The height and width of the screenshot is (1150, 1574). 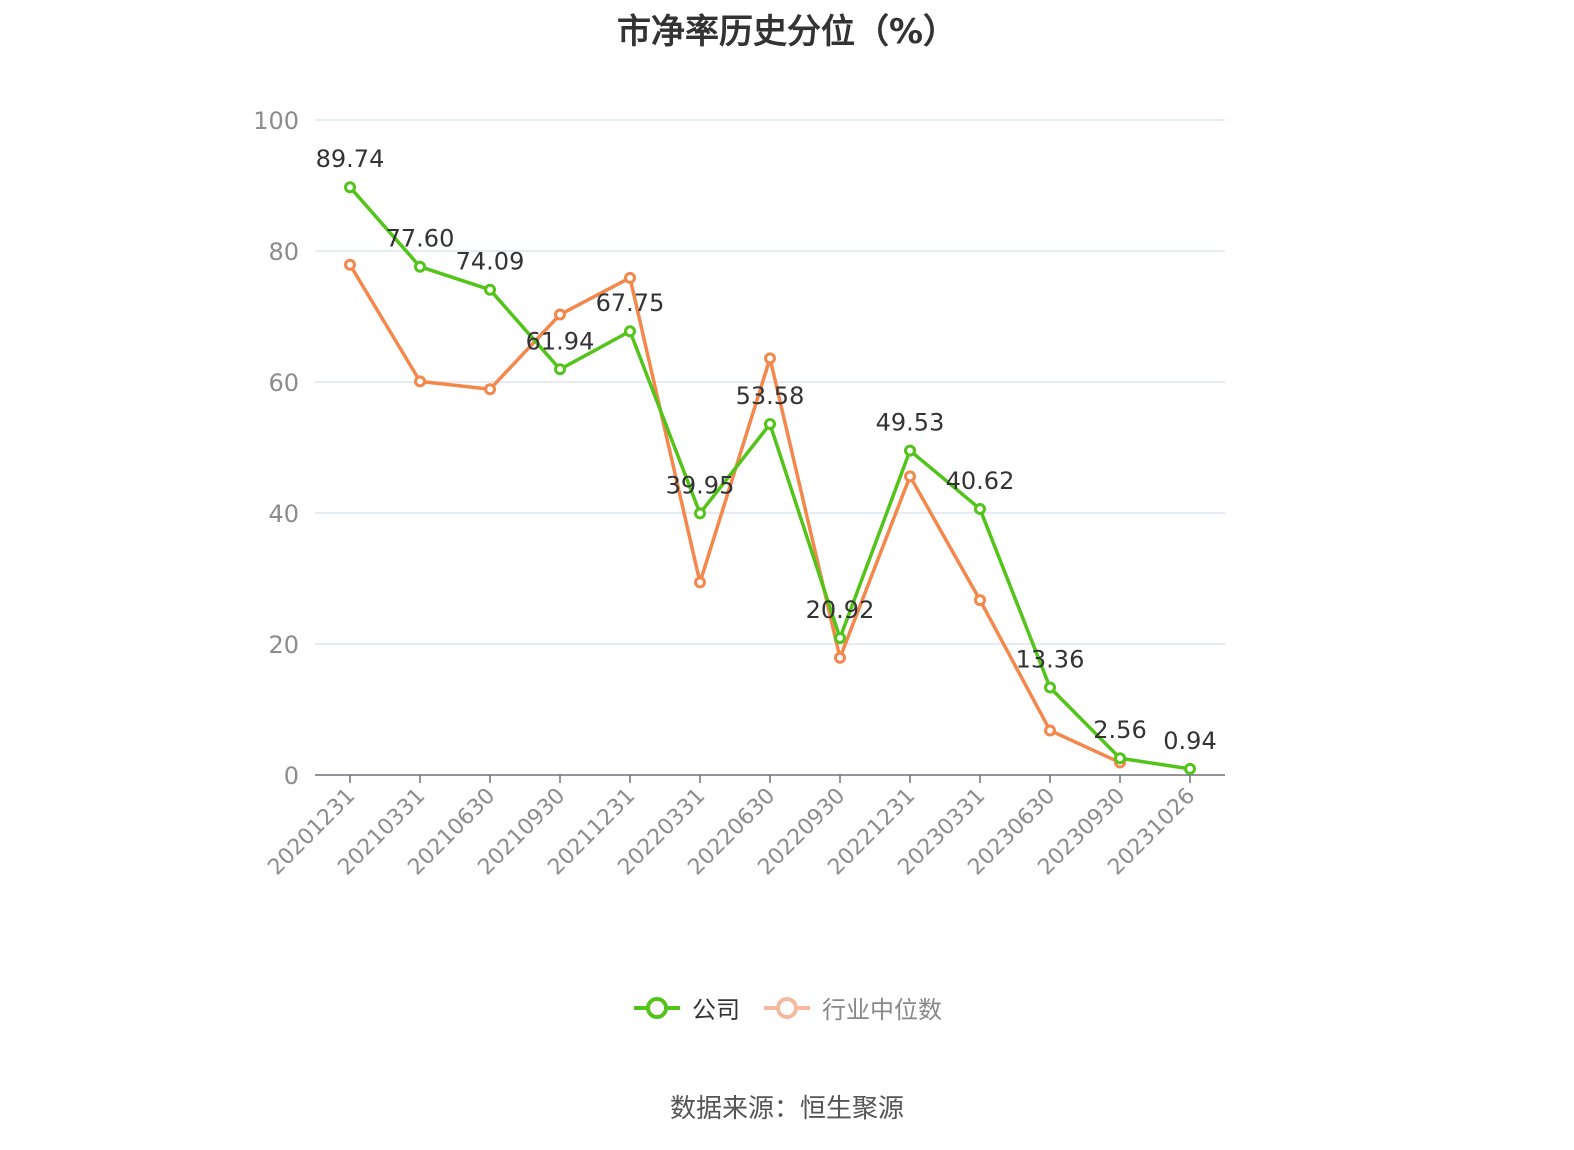 What do you see at coordinates (882, 1010) in the screenshot?
I see `legend-label-industry: 行业中位数` at bounding box center [882, 1010].